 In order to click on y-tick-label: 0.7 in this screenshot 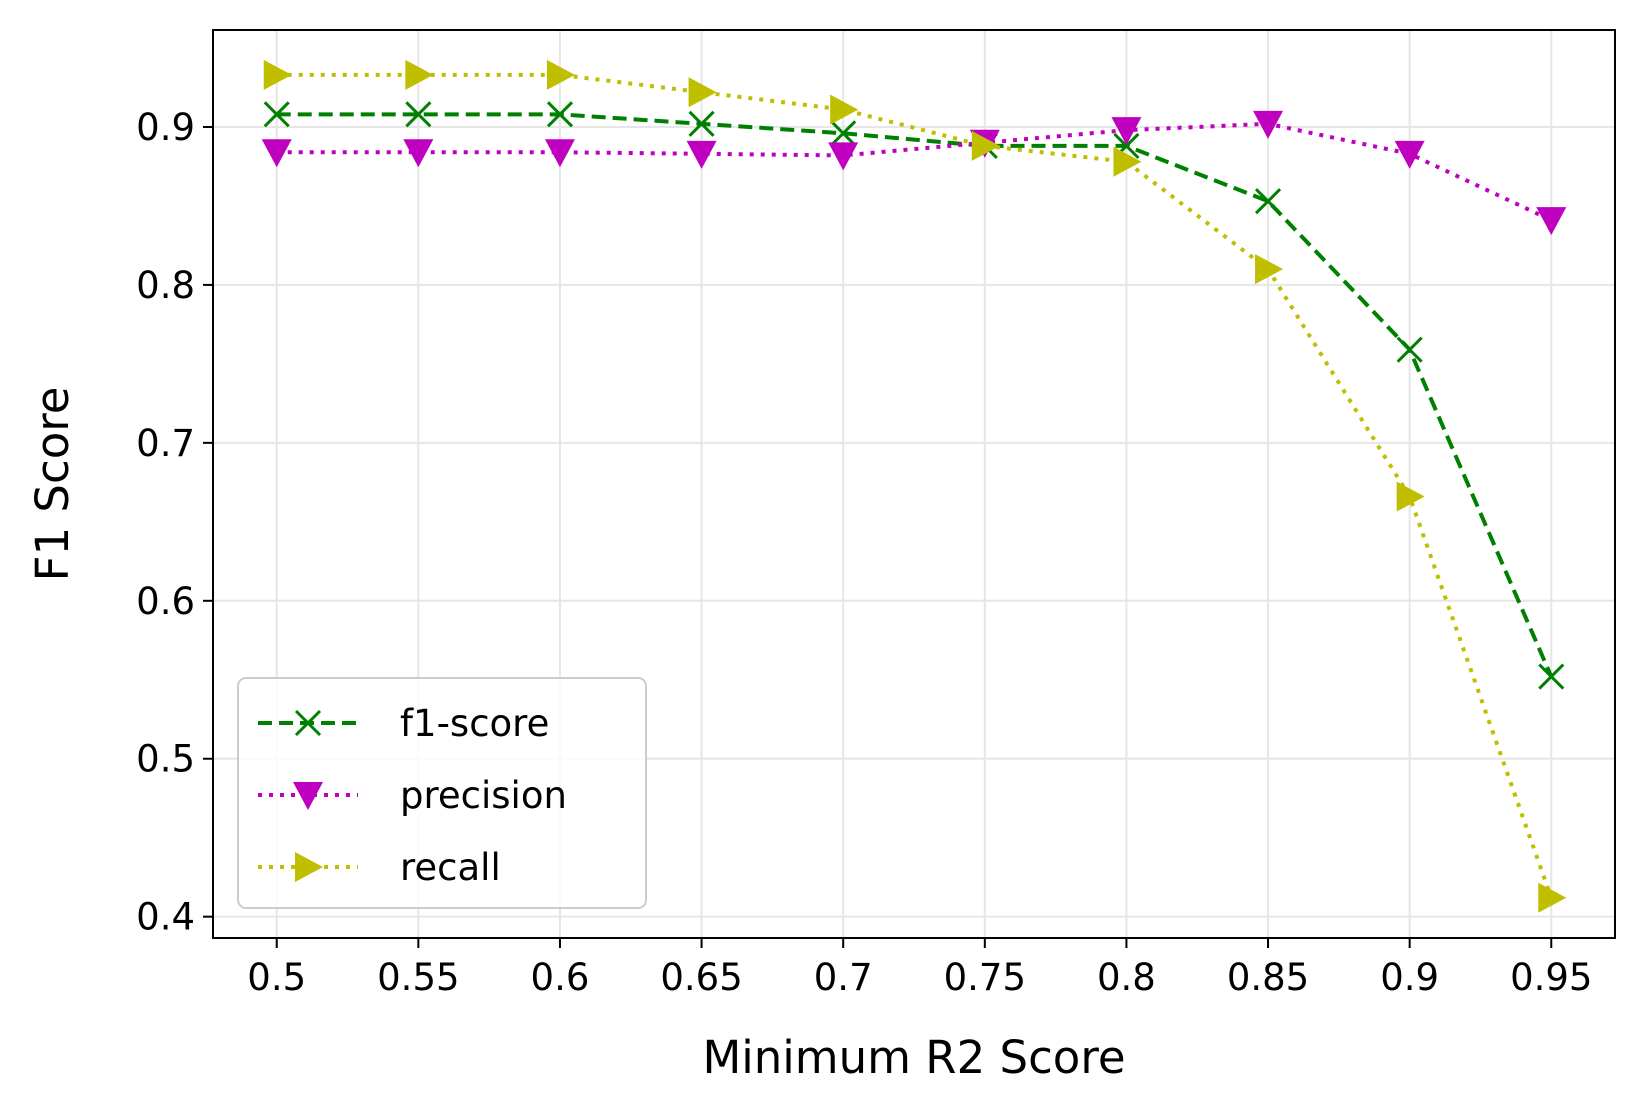, I will do `click(165, 443)`.